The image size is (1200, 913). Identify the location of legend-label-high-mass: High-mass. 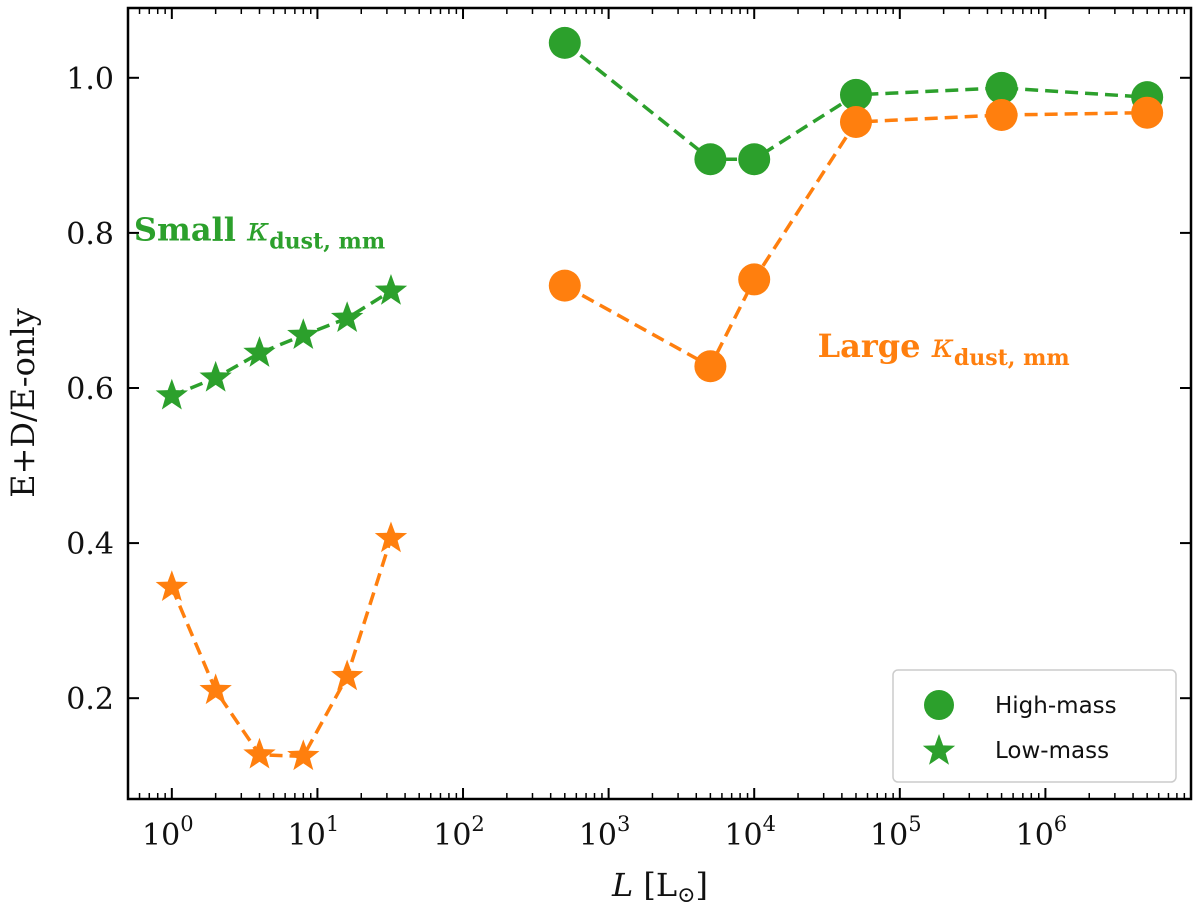
(1056, 706).